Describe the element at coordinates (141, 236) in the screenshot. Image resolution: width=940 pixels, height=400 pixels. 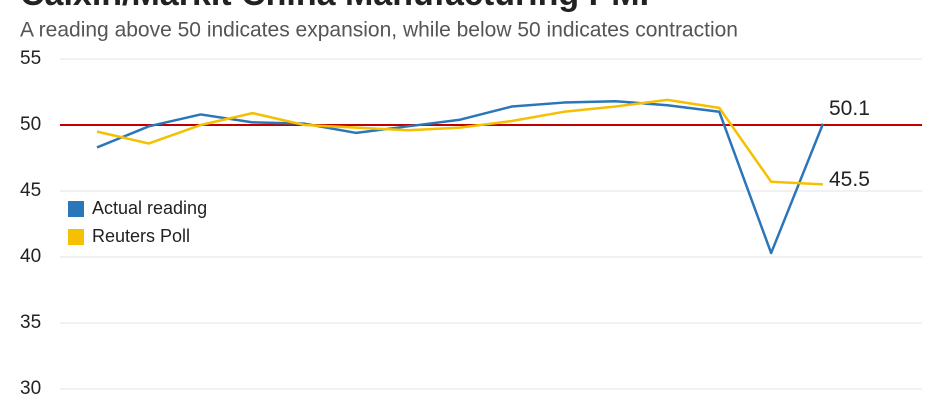
I see `legend-label: Reuters Poll` at that location.